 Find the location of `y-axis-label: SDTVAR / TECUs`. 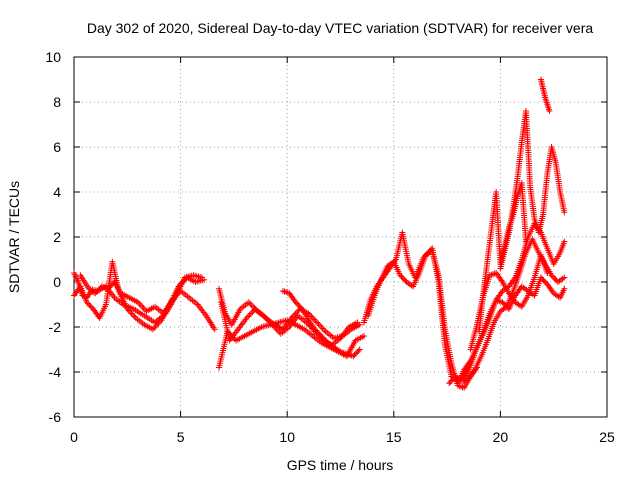

y-axis-label: SDTVAR / TECUs is located at coordinates (14, 237).